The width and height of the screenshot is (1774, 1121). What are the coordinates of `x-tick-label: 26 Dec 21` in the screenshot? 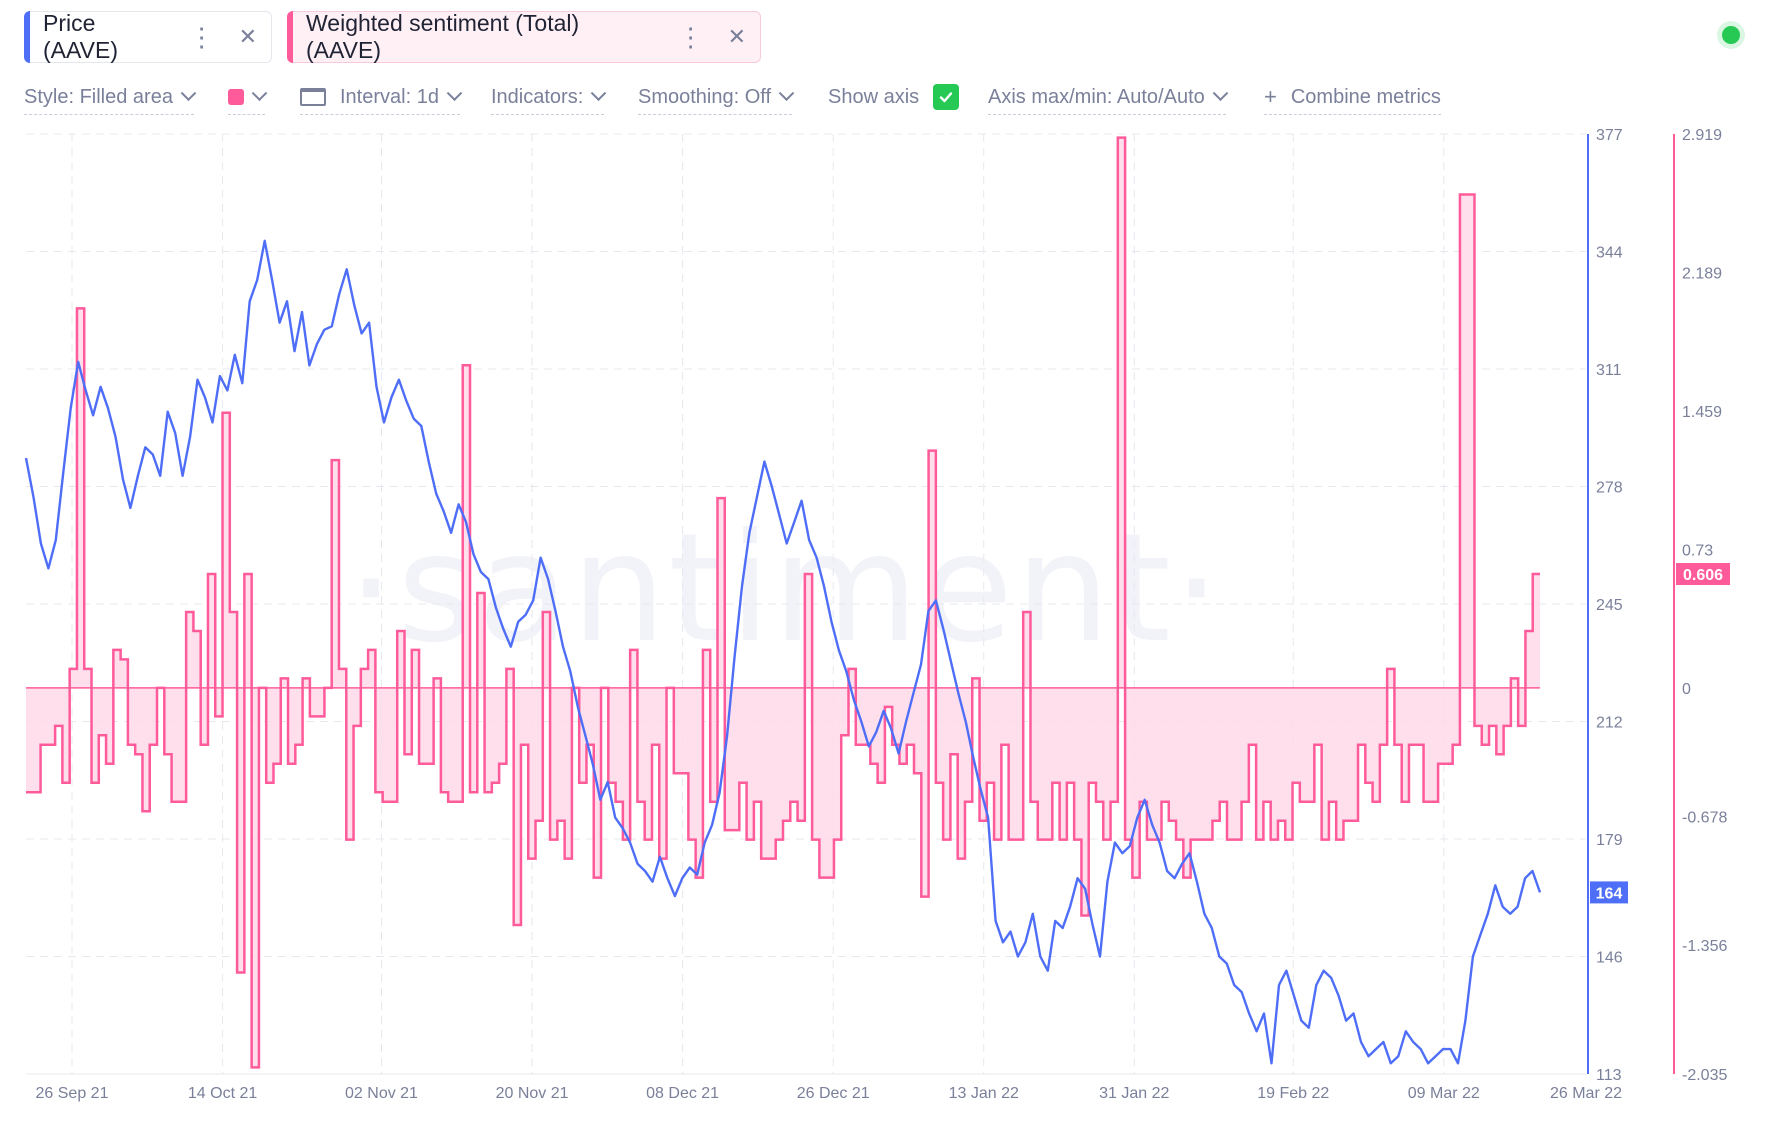 It's located at (833, 1093).